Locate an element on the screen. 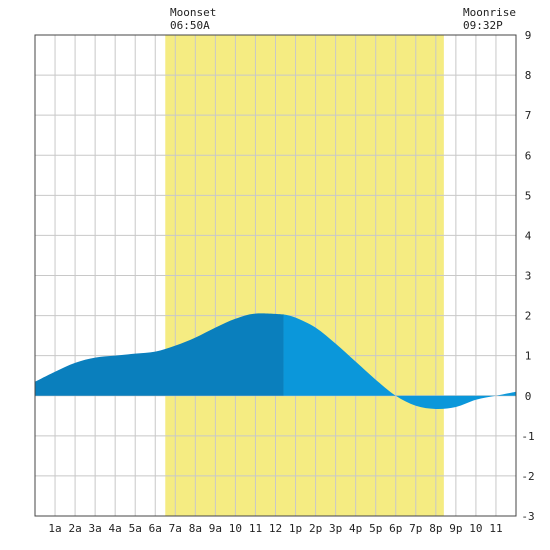 Image resolution: width=550 pixels, height=550 pixels. x-tick-label: 12 is located at coordinates (275, 528).